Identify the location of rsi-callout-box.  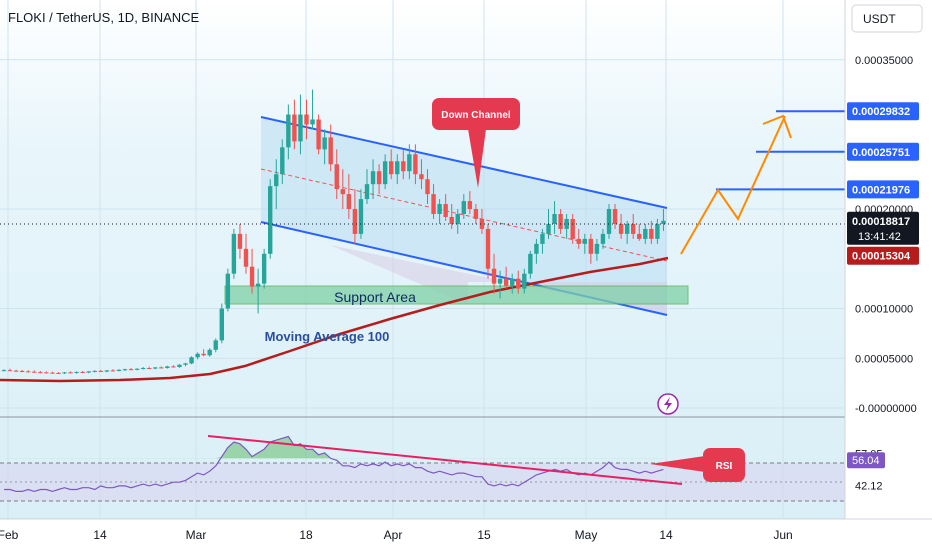
(724, 465).